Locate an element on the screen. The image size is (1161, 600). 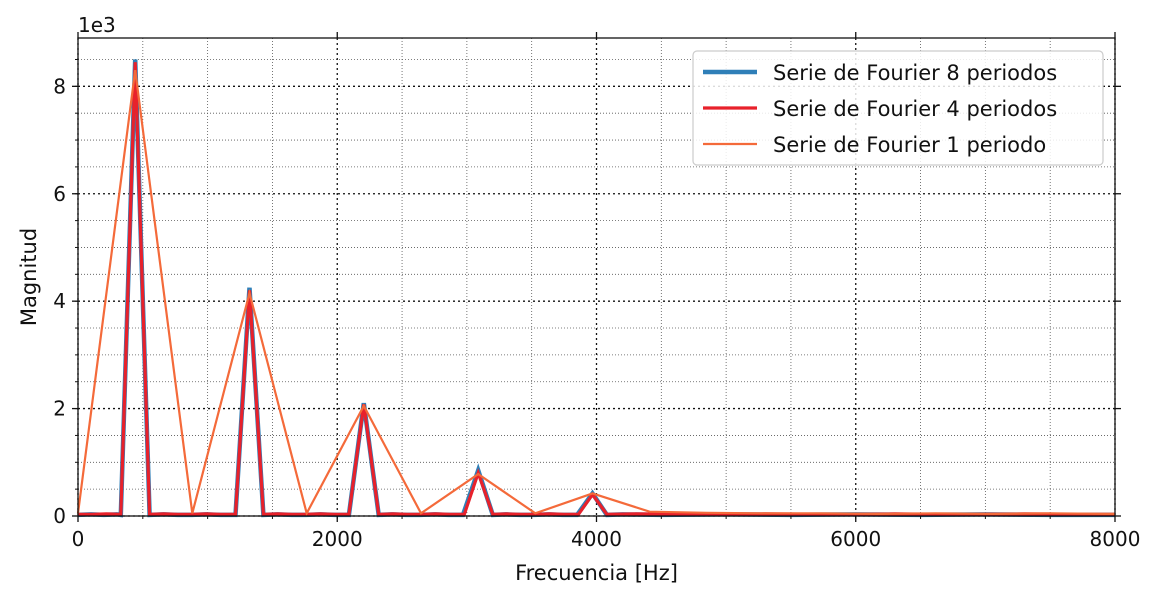
y-axis-title: Magnitud is located at coordinates (29, 277).